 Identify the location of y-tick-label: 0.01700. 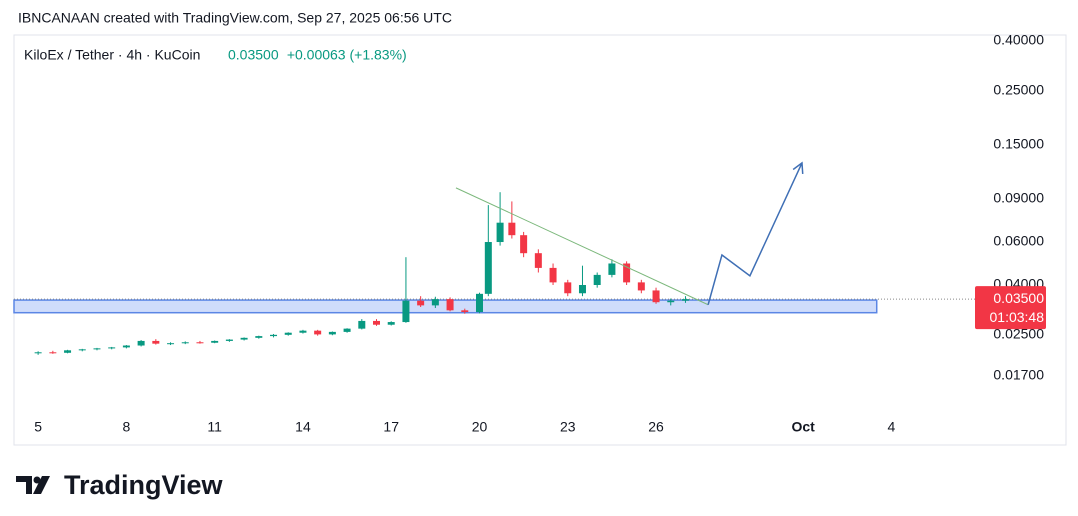
(1018, 374).